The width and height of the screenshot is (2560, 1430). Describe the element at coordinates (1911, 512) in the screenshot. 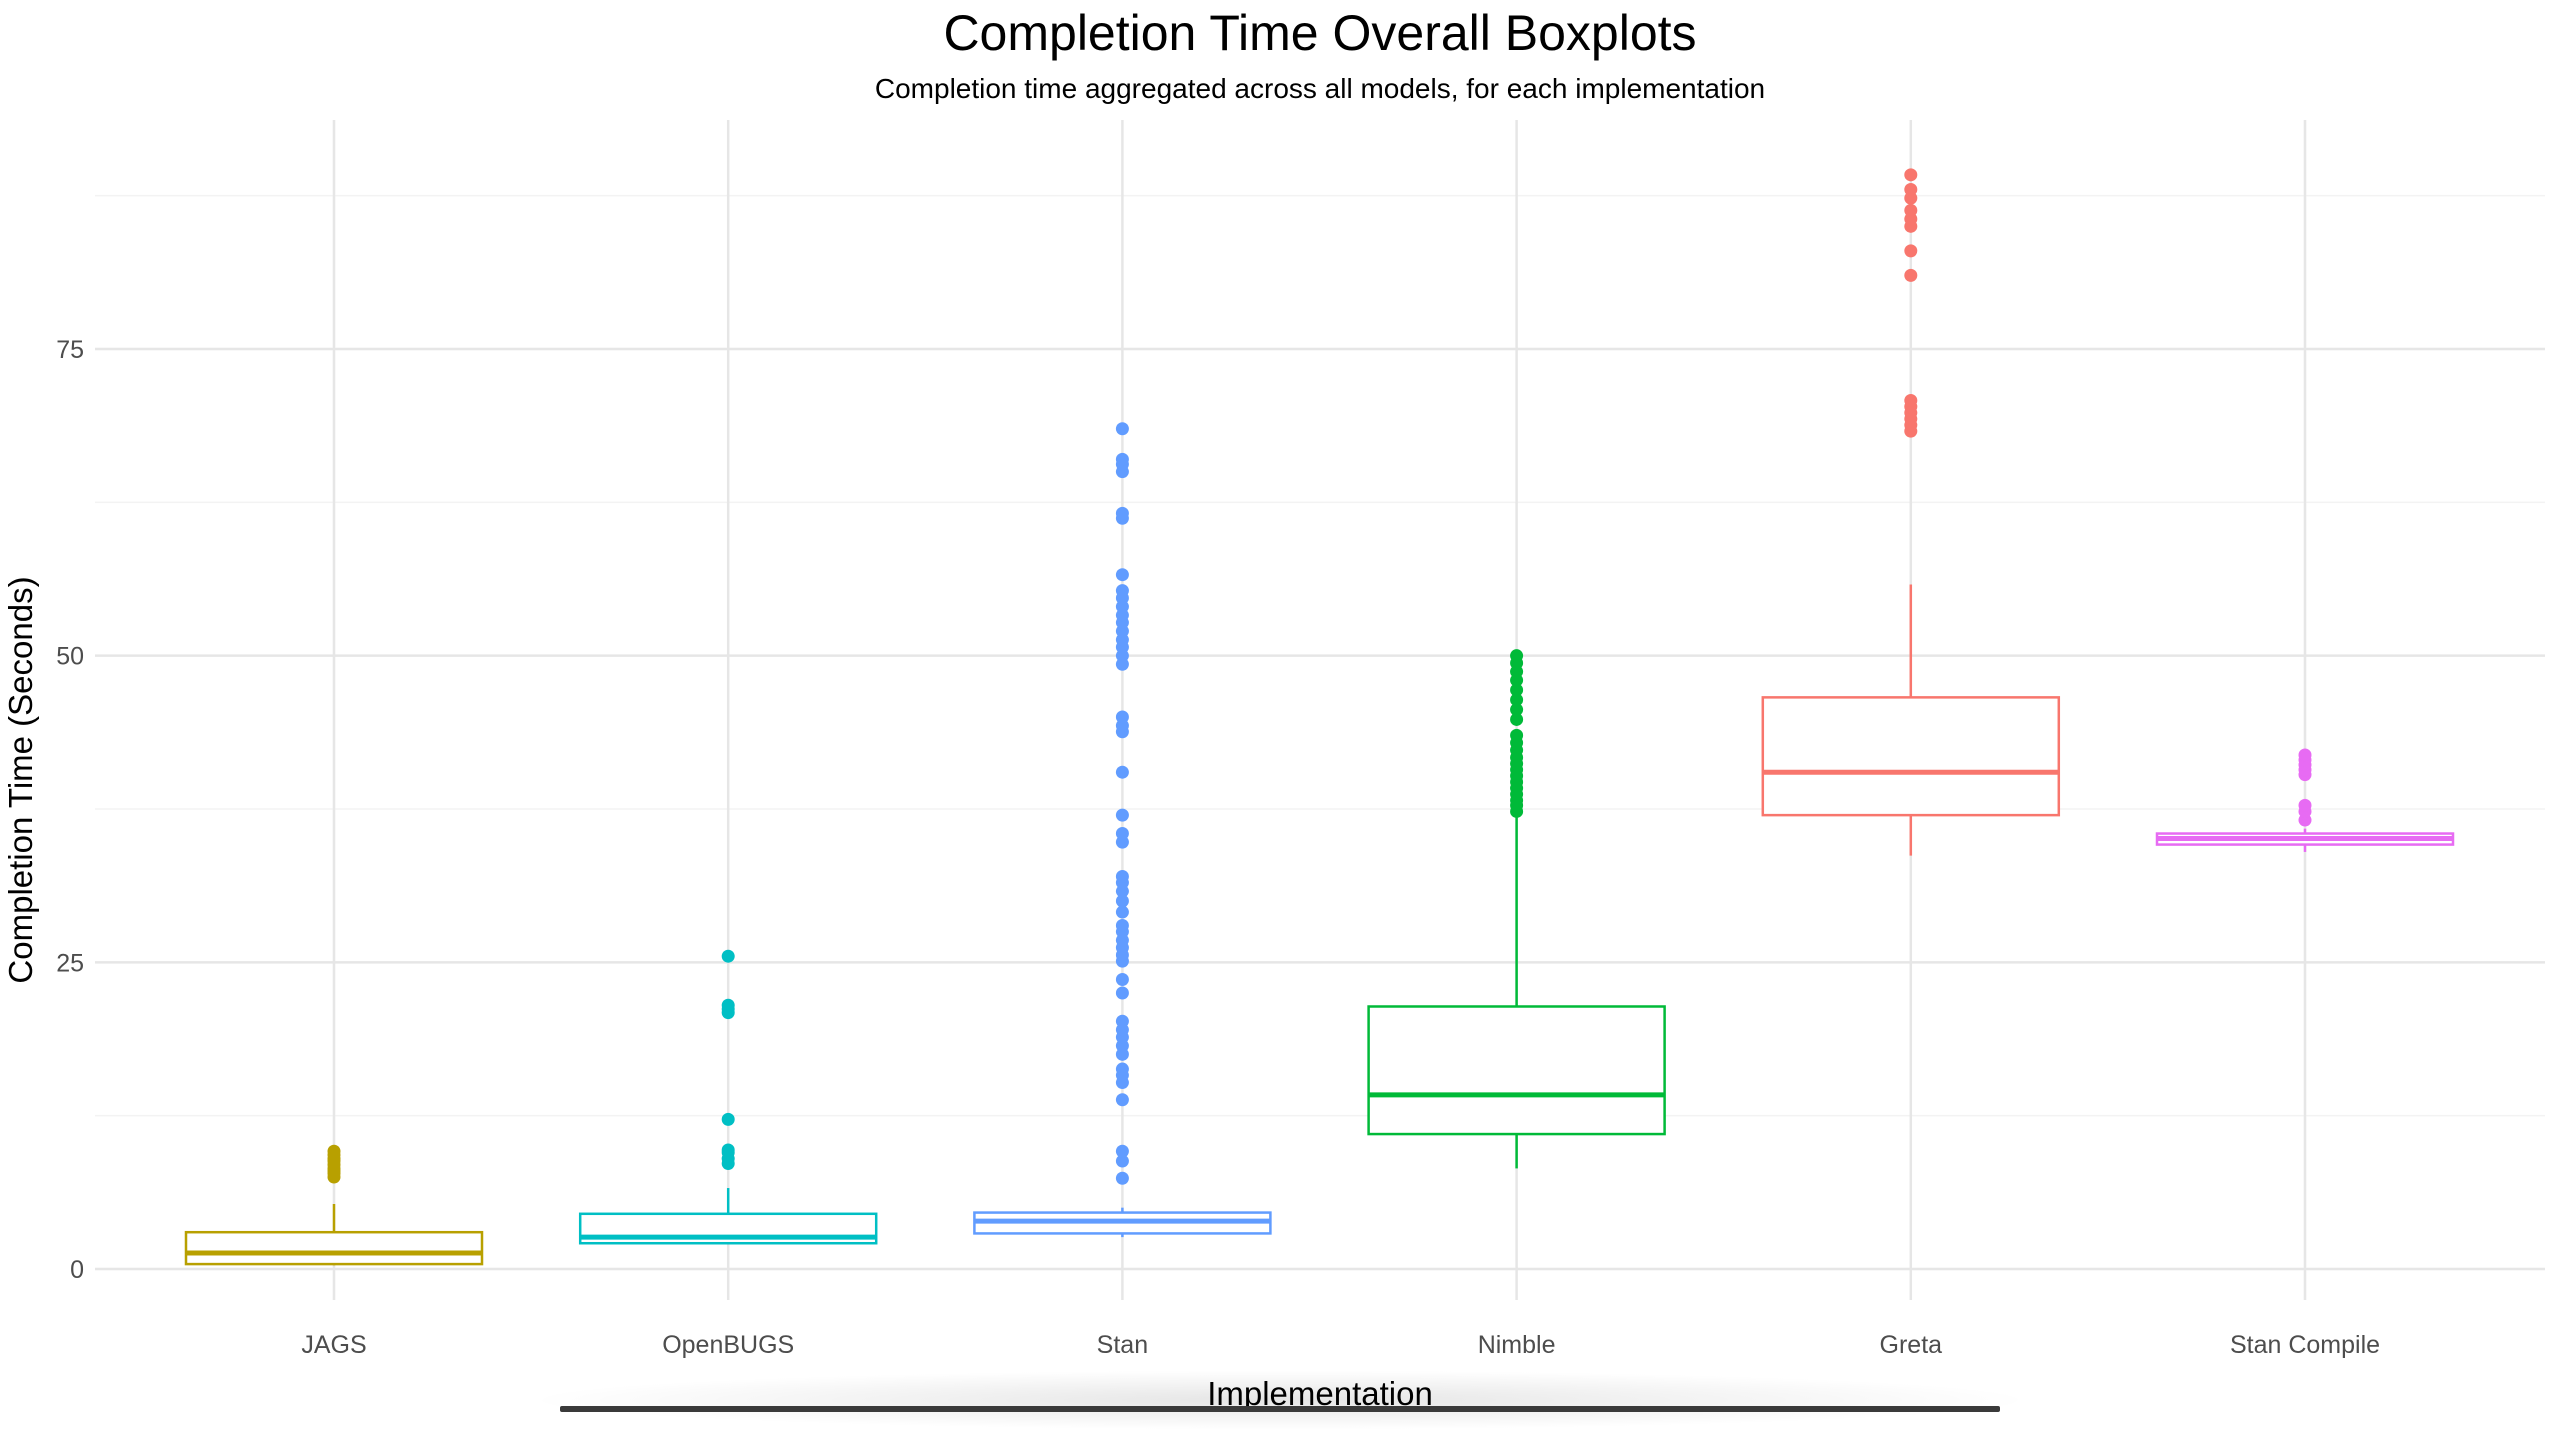

I see `boxplot-greta` at that location.